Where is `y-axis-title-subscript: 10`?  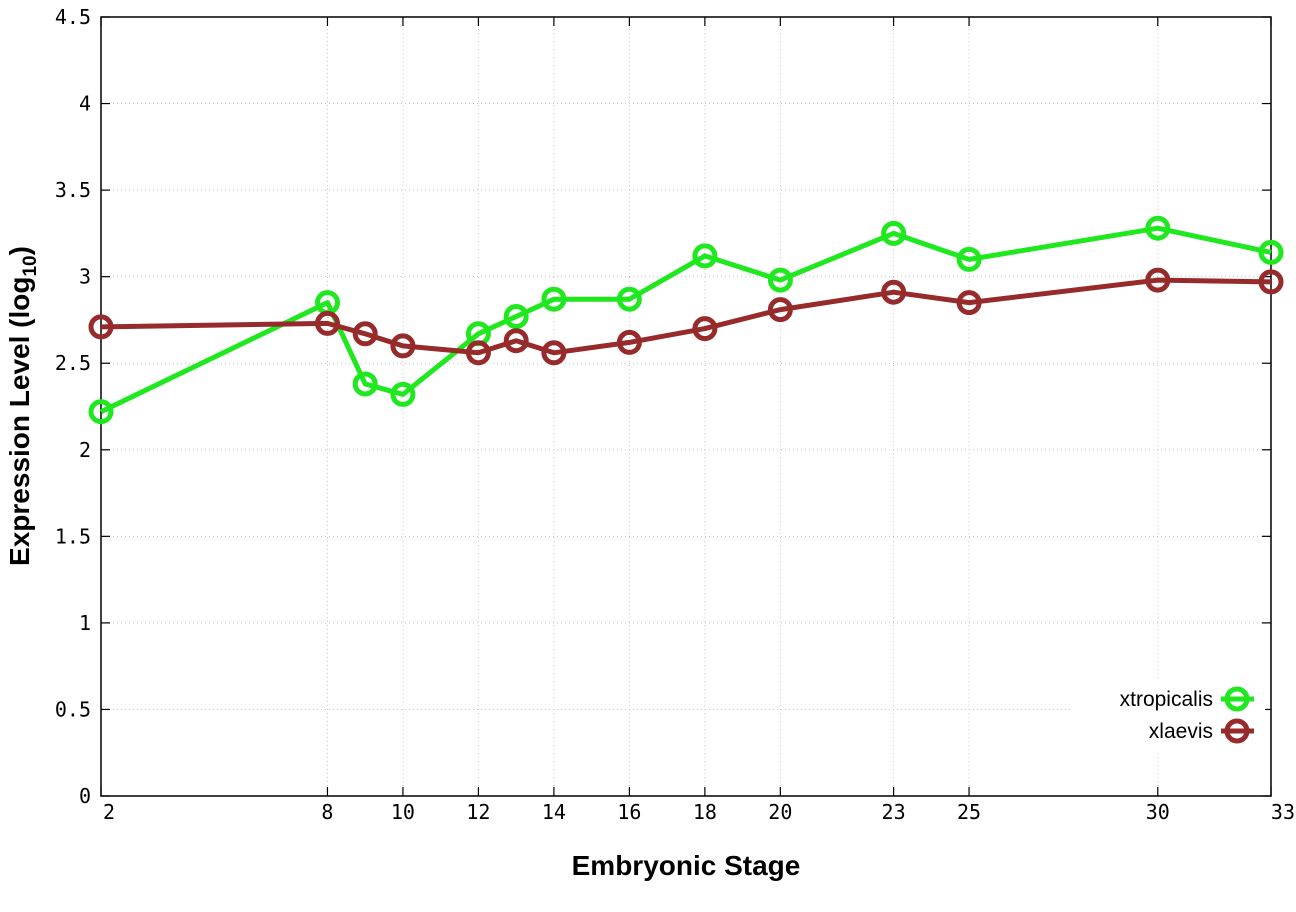
y-axis-title-subscript: 10 is located at coordinates (30, 265).